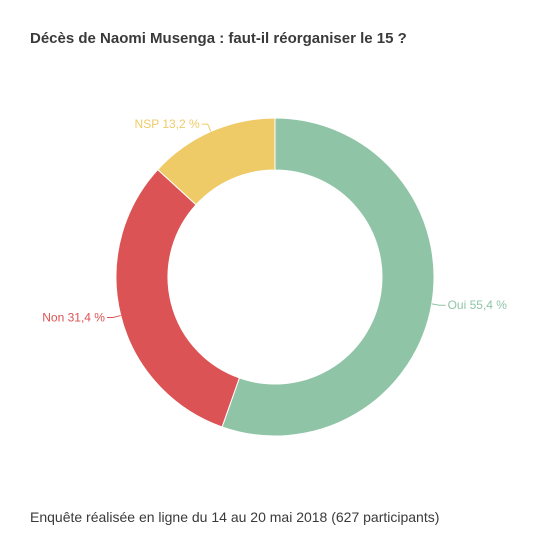  Describe the element at coordinates (73, 318) in the screenshot. I see `slice-non-label: Non 31,4 %` at that location.